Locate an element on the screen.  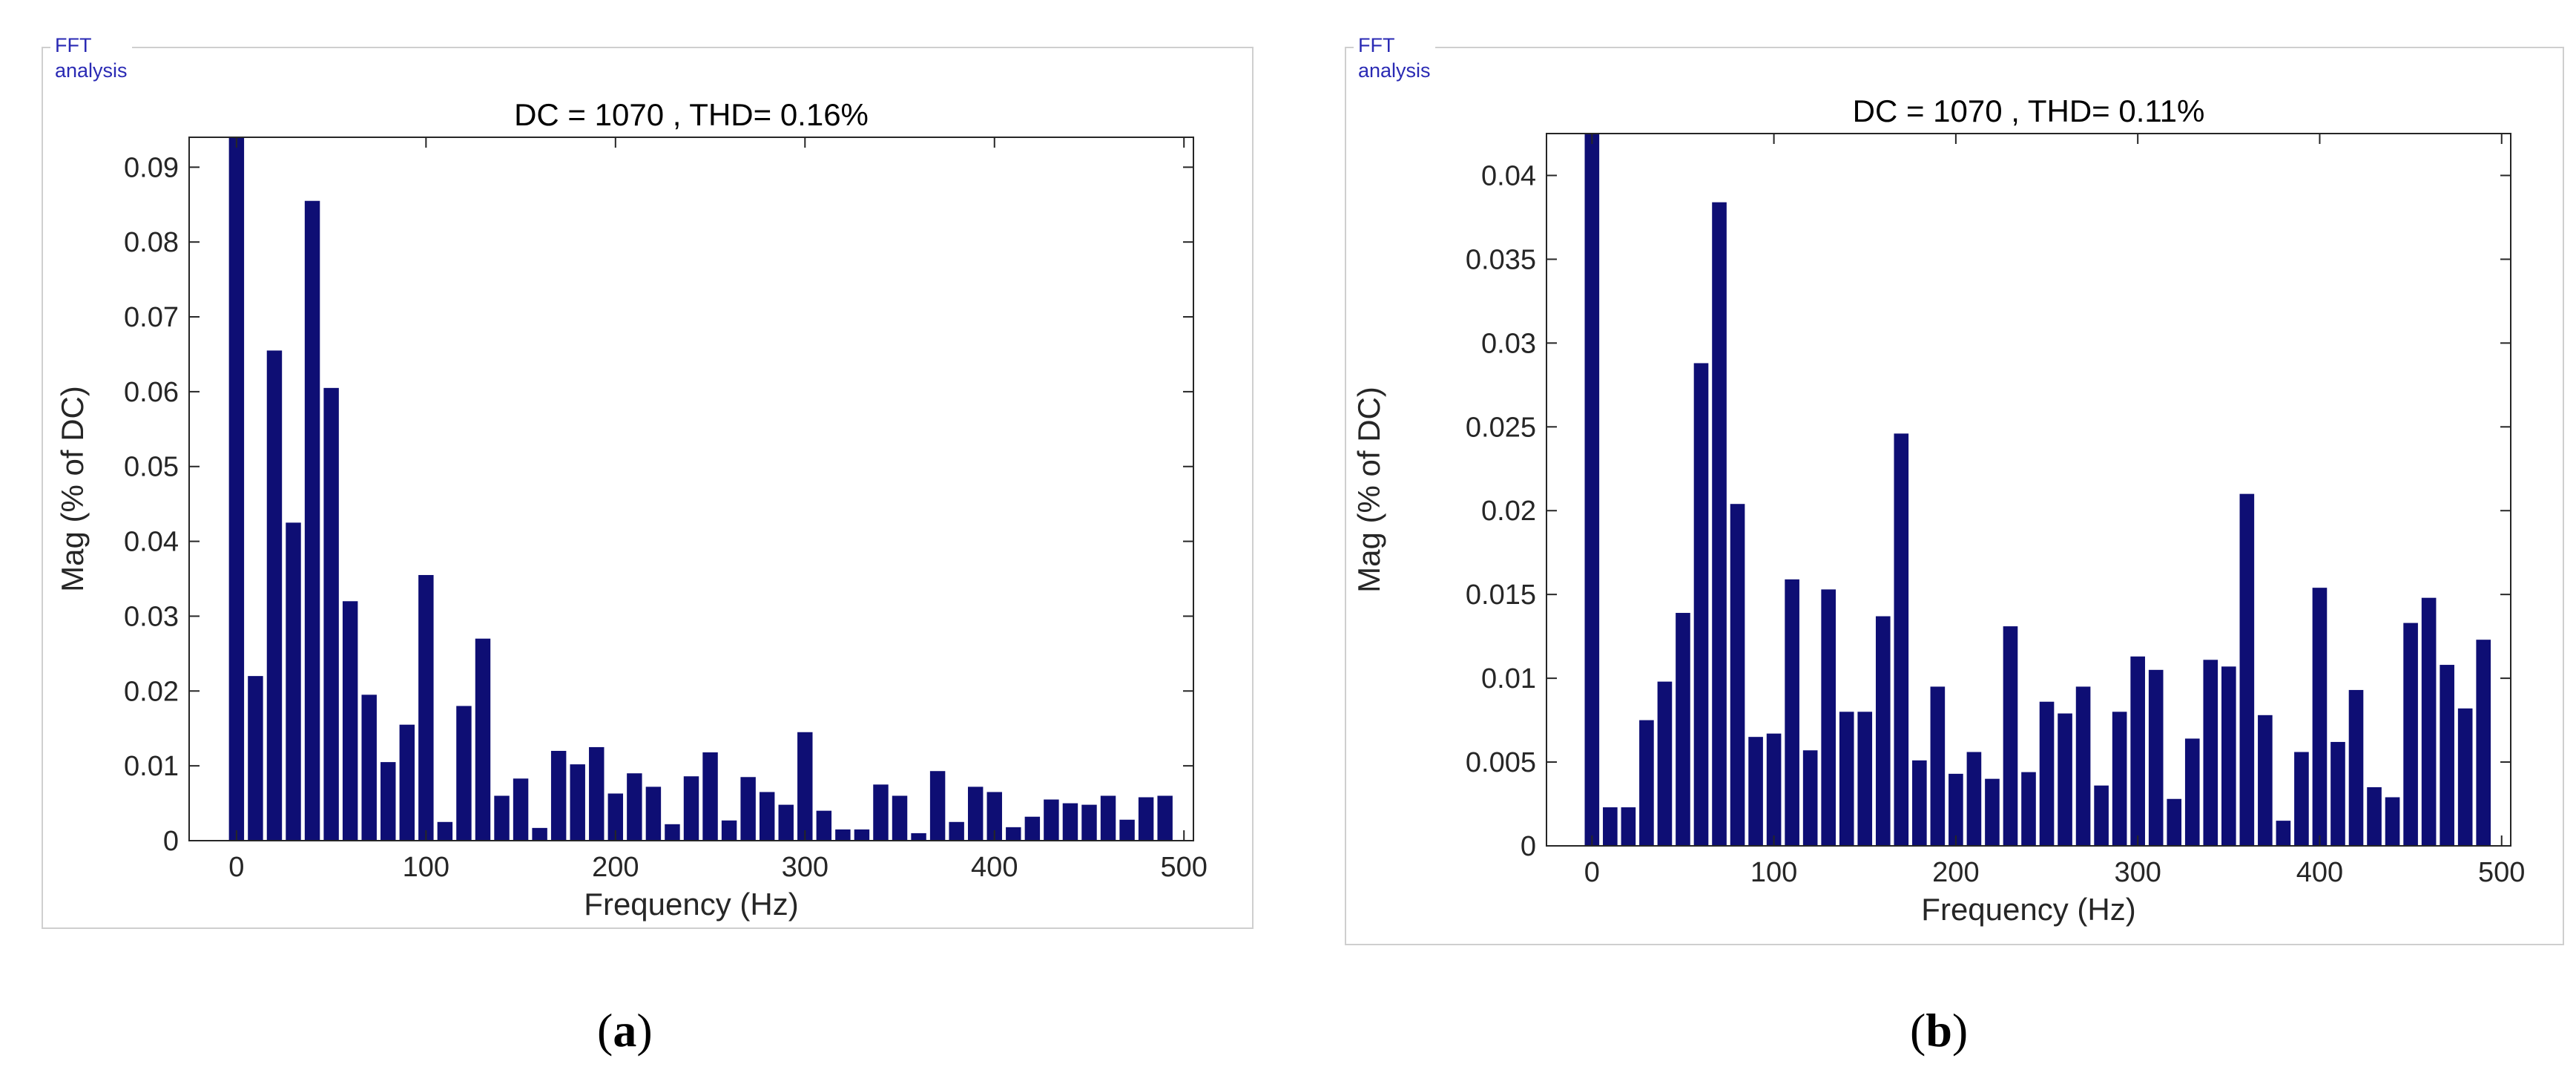
y-tick-label: 0.09 is located at coordinates (152, 167).